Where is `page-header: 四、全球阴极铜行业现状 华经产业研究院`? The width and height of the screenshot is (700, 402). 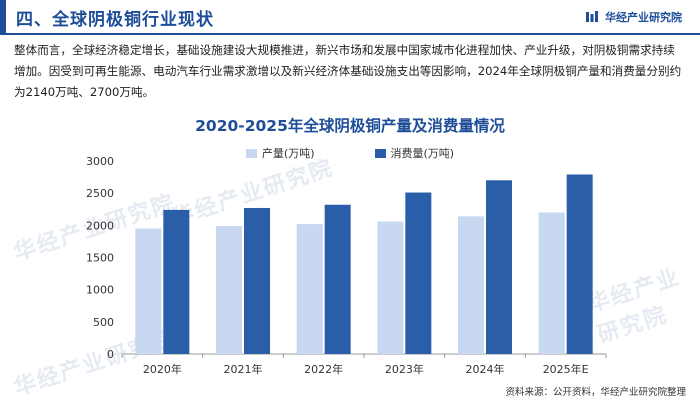 page-header: 四、全球阴极铜行业现状 华经产业研究院 is located at coordinates (350, 17).